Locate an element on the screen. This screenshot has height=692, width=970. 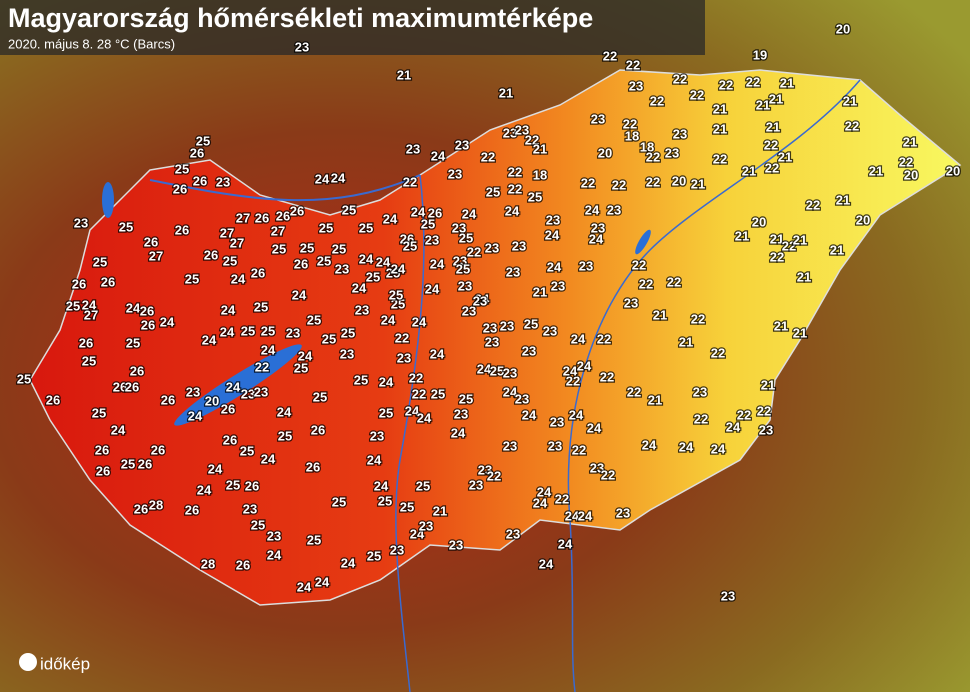
title-box is located at coordinates (352, 27).